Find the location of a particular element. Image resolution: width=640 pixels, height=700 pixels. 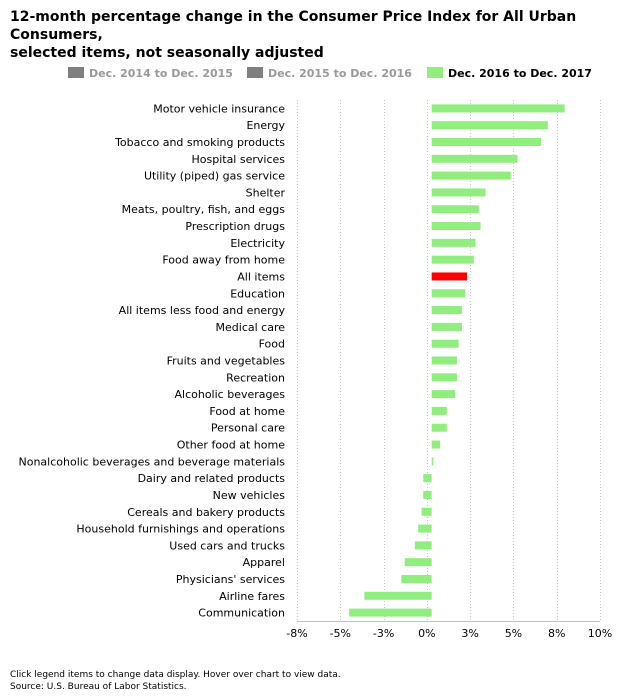

x-tick-label-8: -8% is located at coordinates (296, 633).